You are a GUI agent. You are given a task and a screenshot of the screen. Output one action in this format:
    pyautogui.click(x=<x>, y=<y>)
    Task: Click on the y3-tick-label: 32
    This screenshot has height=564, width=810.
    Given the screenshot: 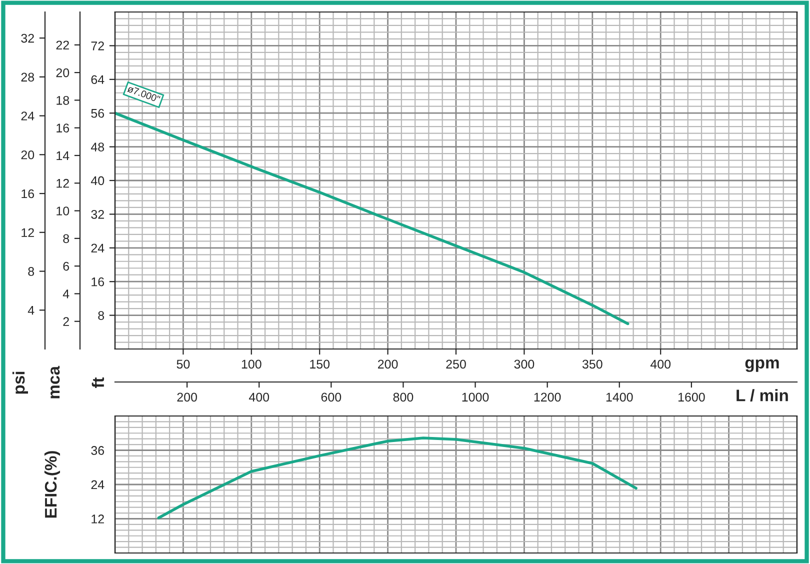 What is the action you would take?
    pyautogui.click(x=27, y=38)
    